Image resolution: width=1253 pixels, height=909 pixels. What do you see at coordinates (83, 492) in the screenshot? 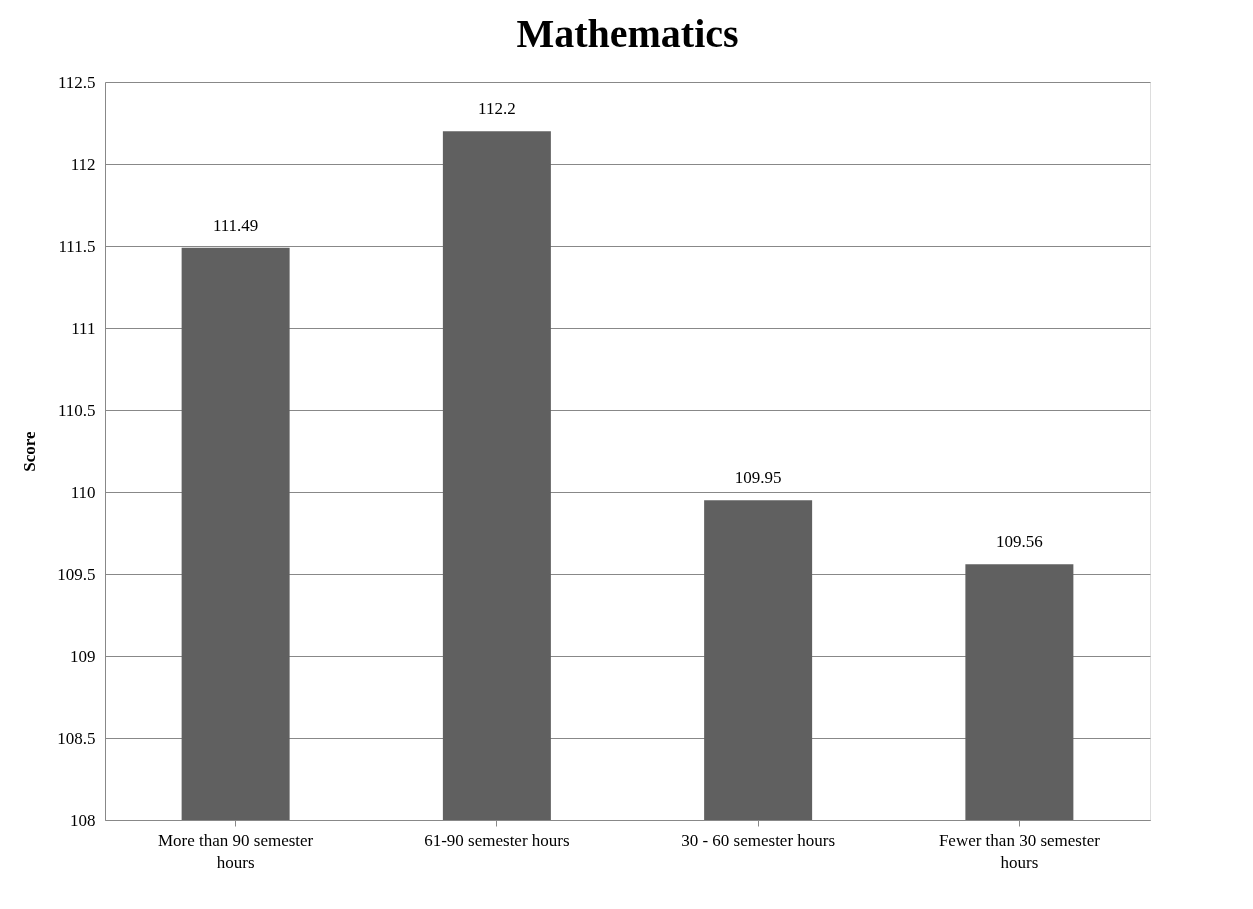
I see `y-tick-label: 110` at bounding box center [83, 492].